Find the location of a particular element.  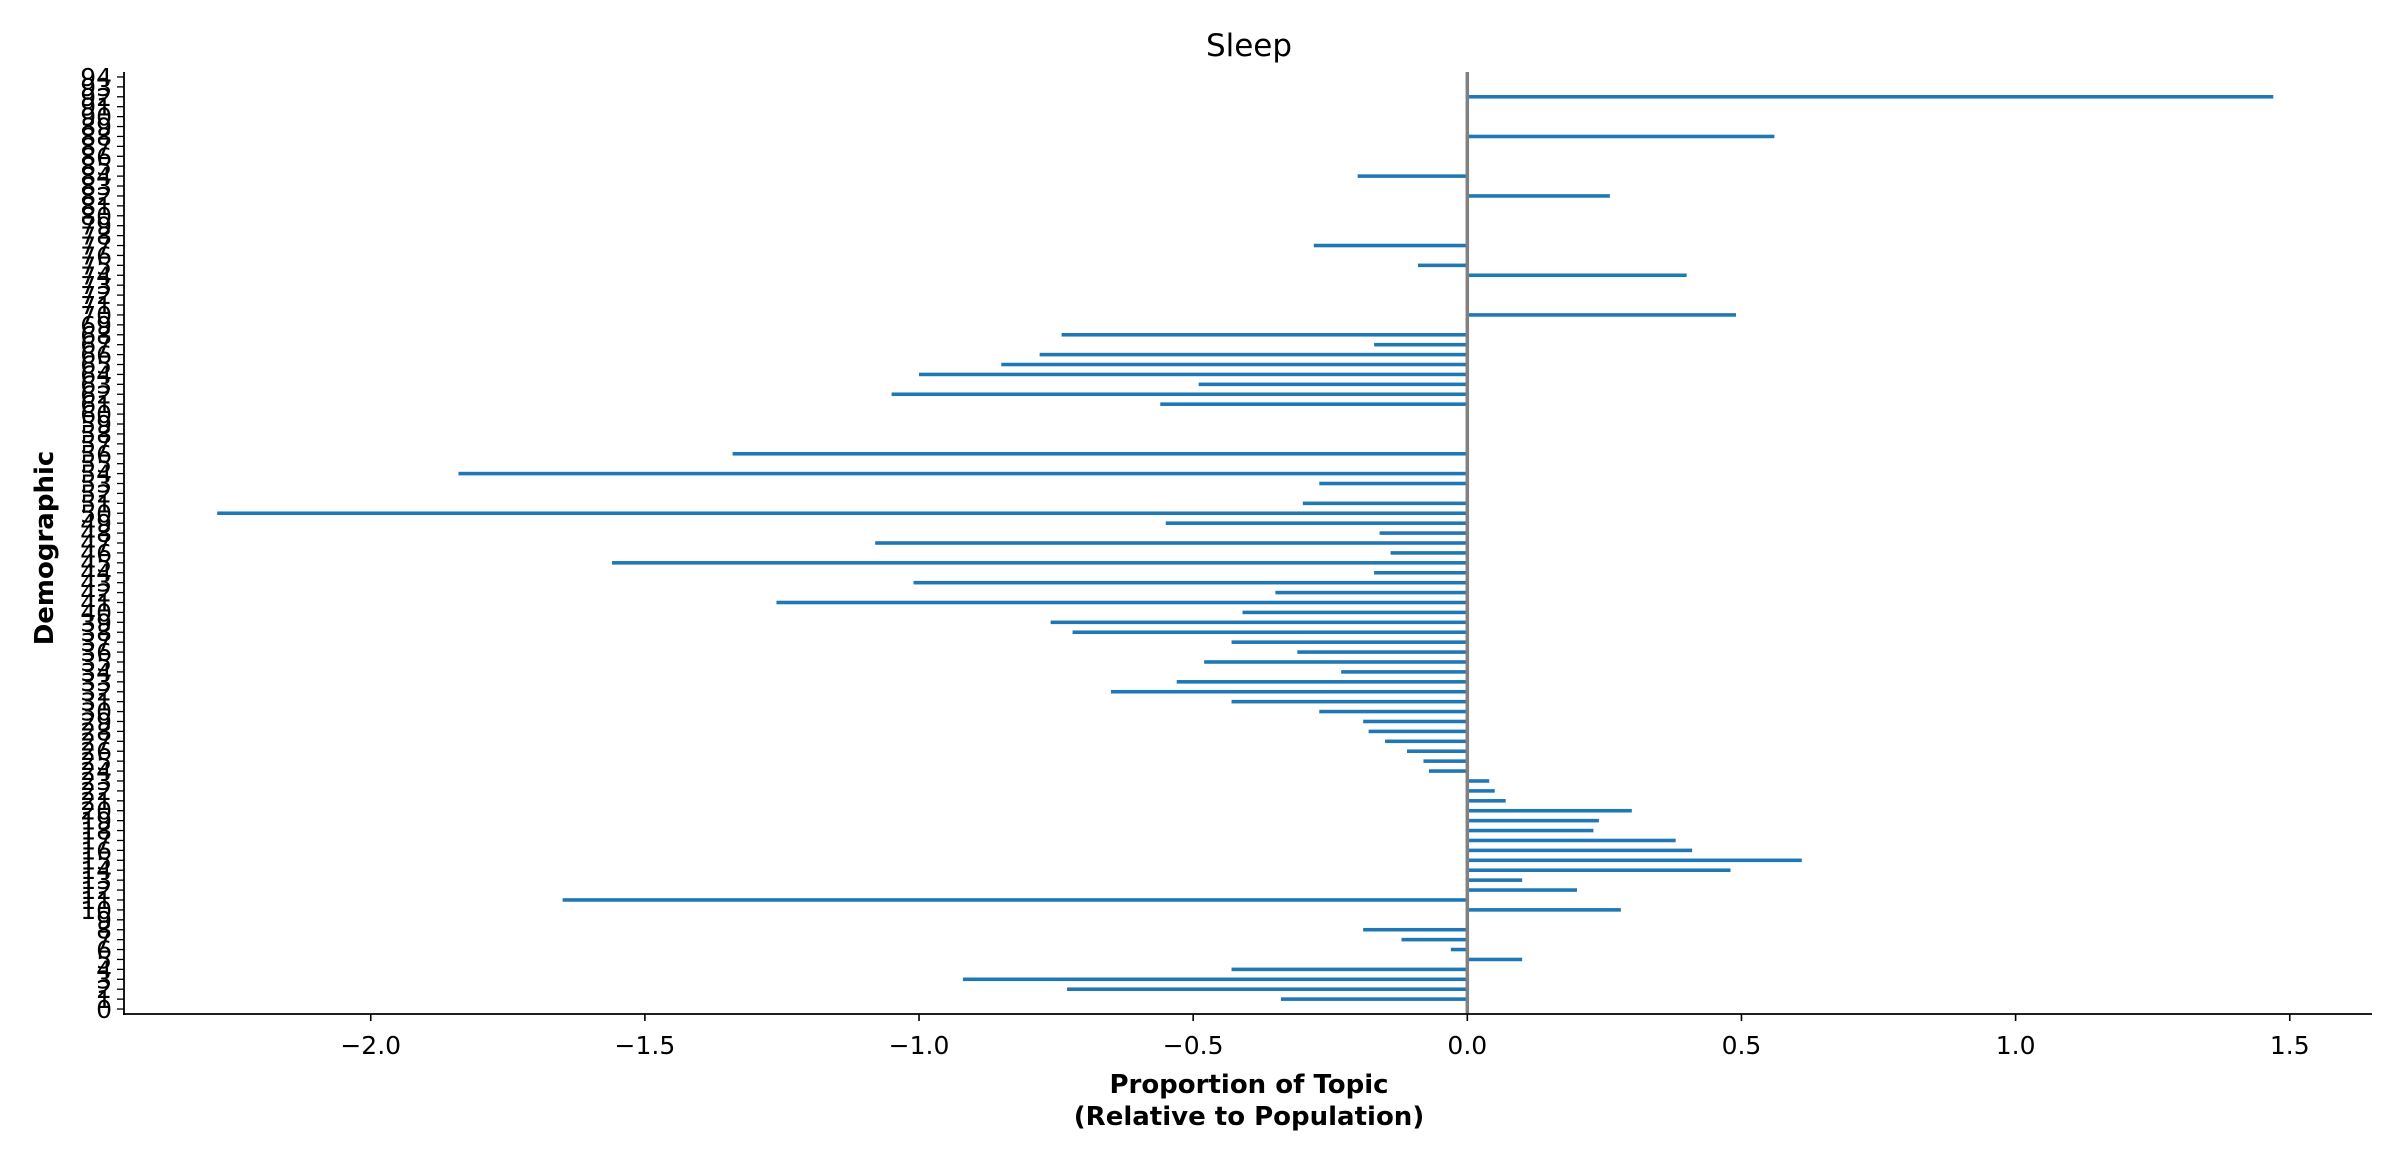

y-tick-label: 13 is located at coordinates (96, 880).